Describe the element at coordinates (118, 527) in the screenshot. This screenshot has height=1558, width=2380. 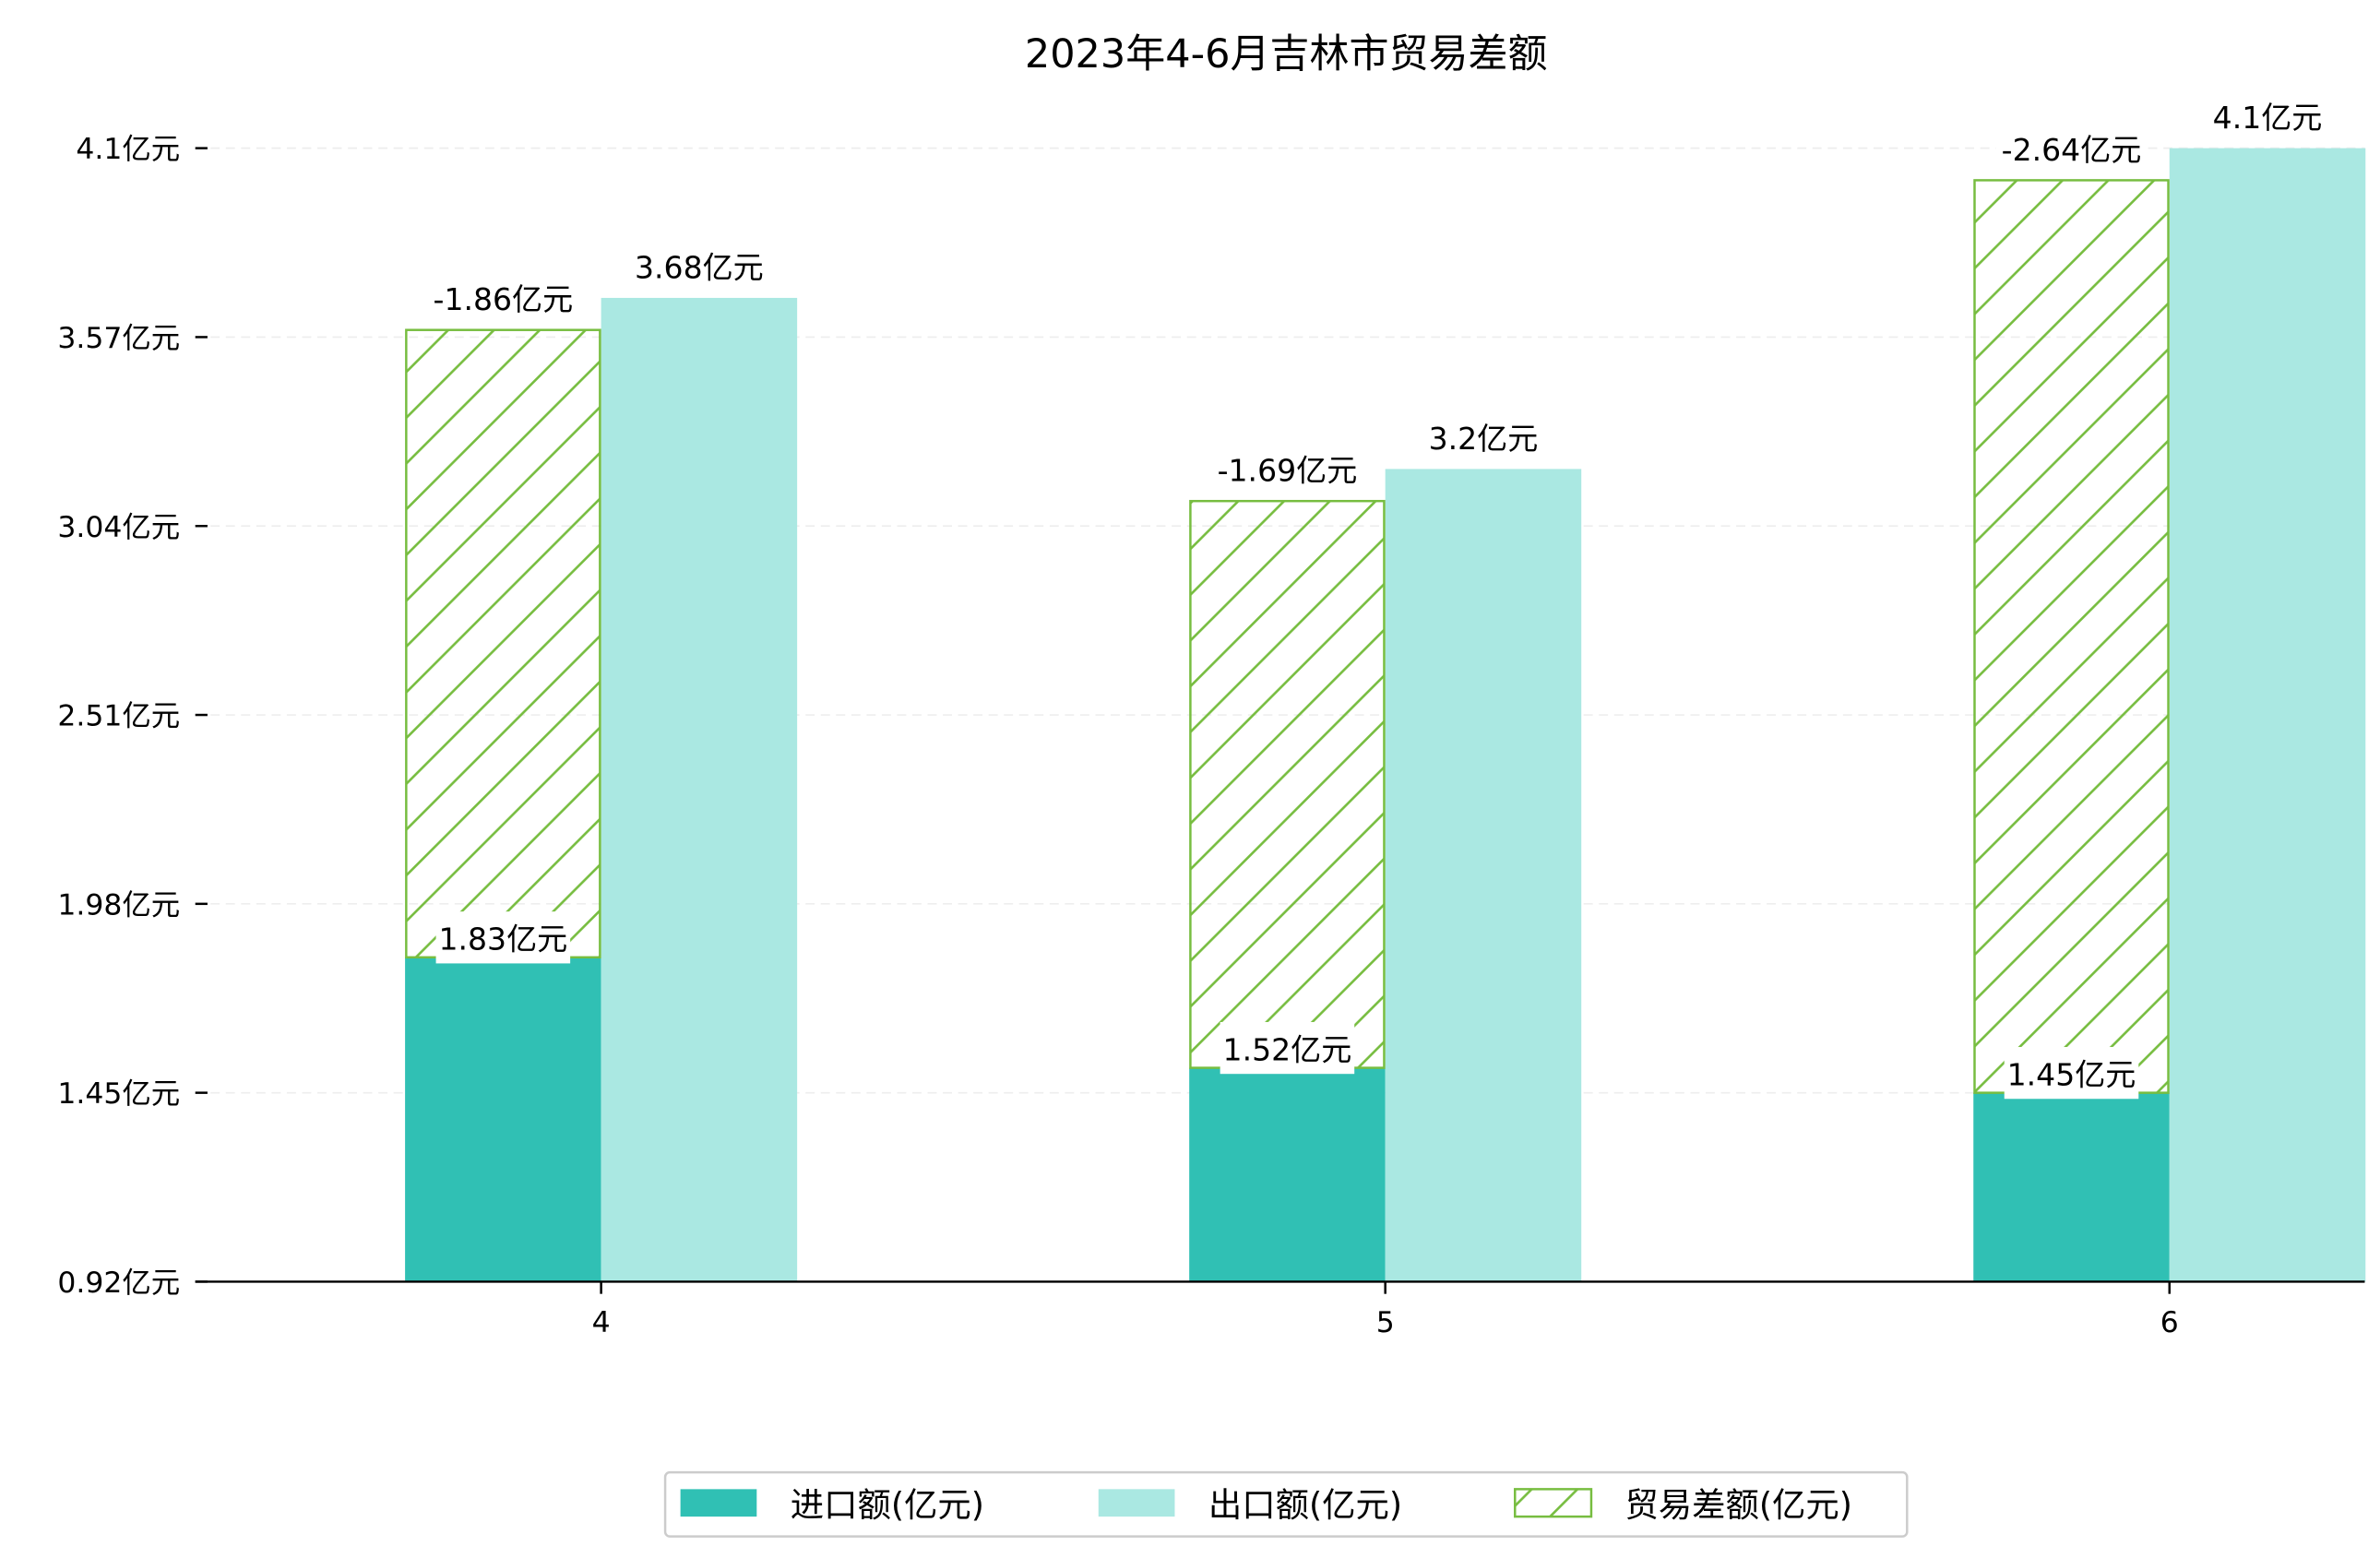
I see `y-tick-label: 3.04亿元` at that location.